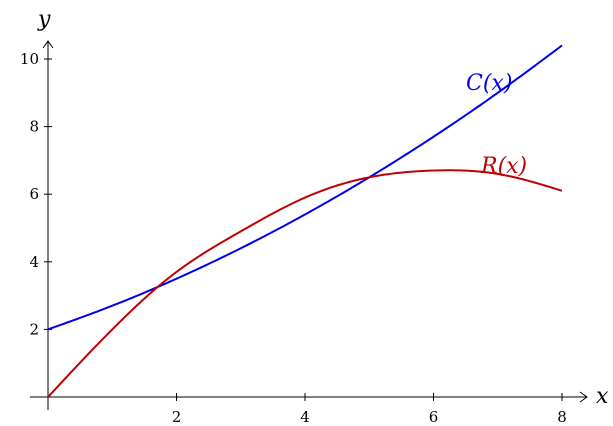 This screenshot has width=613, height=426. Describe the element at coordinates (48, 44) in the screenshot. I see `y-axis-arrow` at that location.